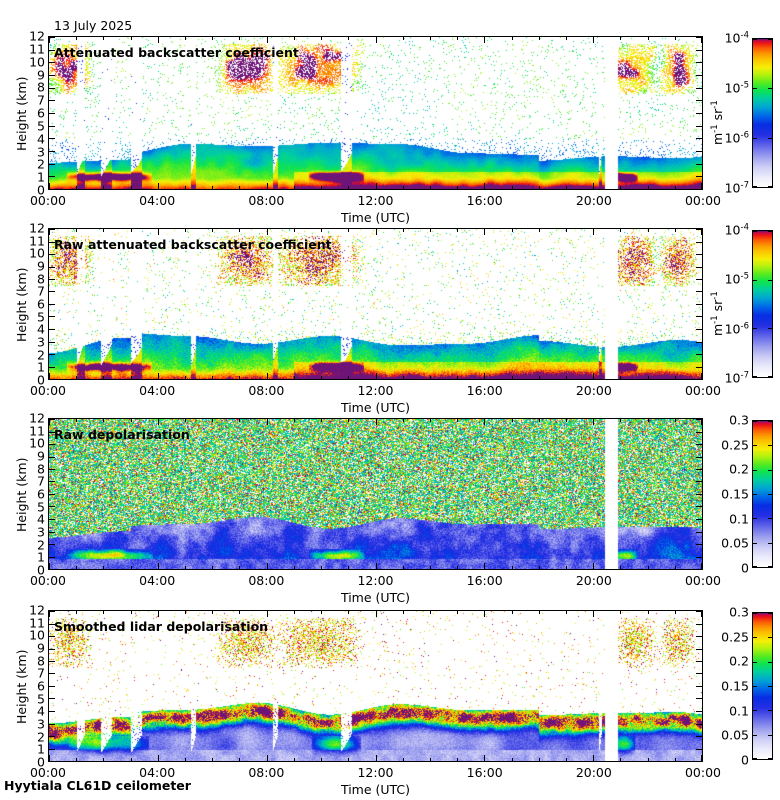  I want to click on y-tick-label: 1, so click(41, 177).